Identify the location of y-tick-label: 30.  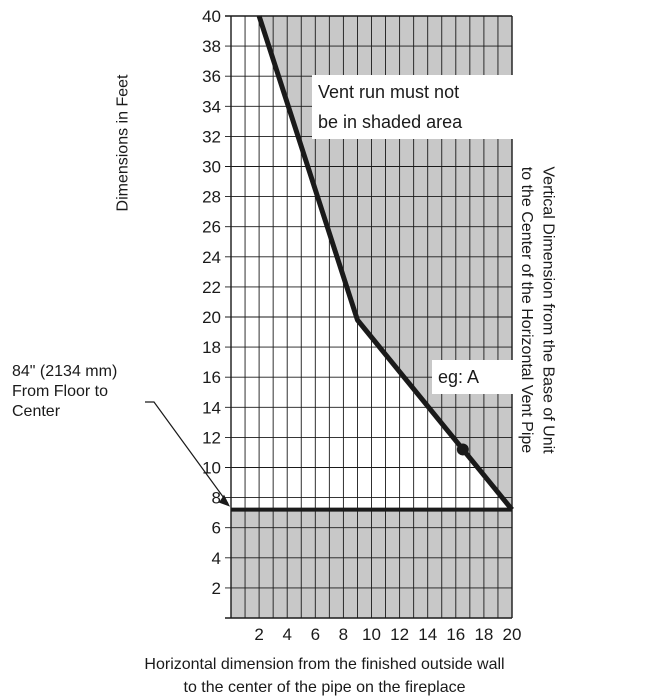
(211, 167).